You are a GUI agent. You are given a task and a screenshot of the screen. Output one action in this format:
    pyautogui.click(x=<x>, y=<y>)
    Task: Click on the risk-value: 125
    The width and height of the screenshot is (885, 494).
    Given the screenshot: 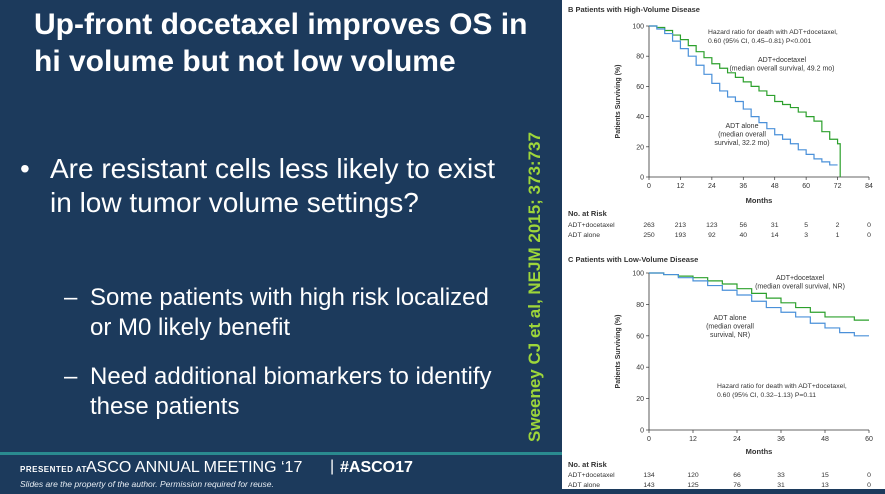 What is the action you would take?
    pyautogui.click(x=693, y=485)
    